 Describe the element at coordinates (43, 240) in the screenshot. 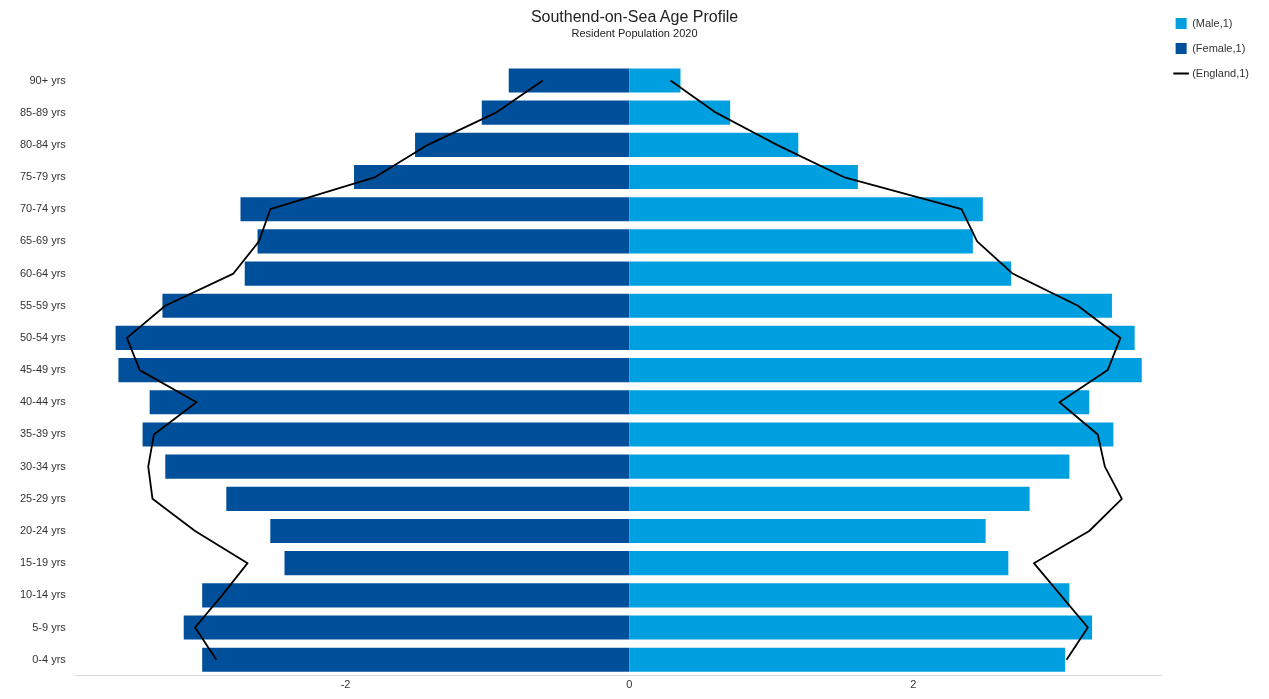

I see `y-tick-label: 65-69 yrs` at that location.